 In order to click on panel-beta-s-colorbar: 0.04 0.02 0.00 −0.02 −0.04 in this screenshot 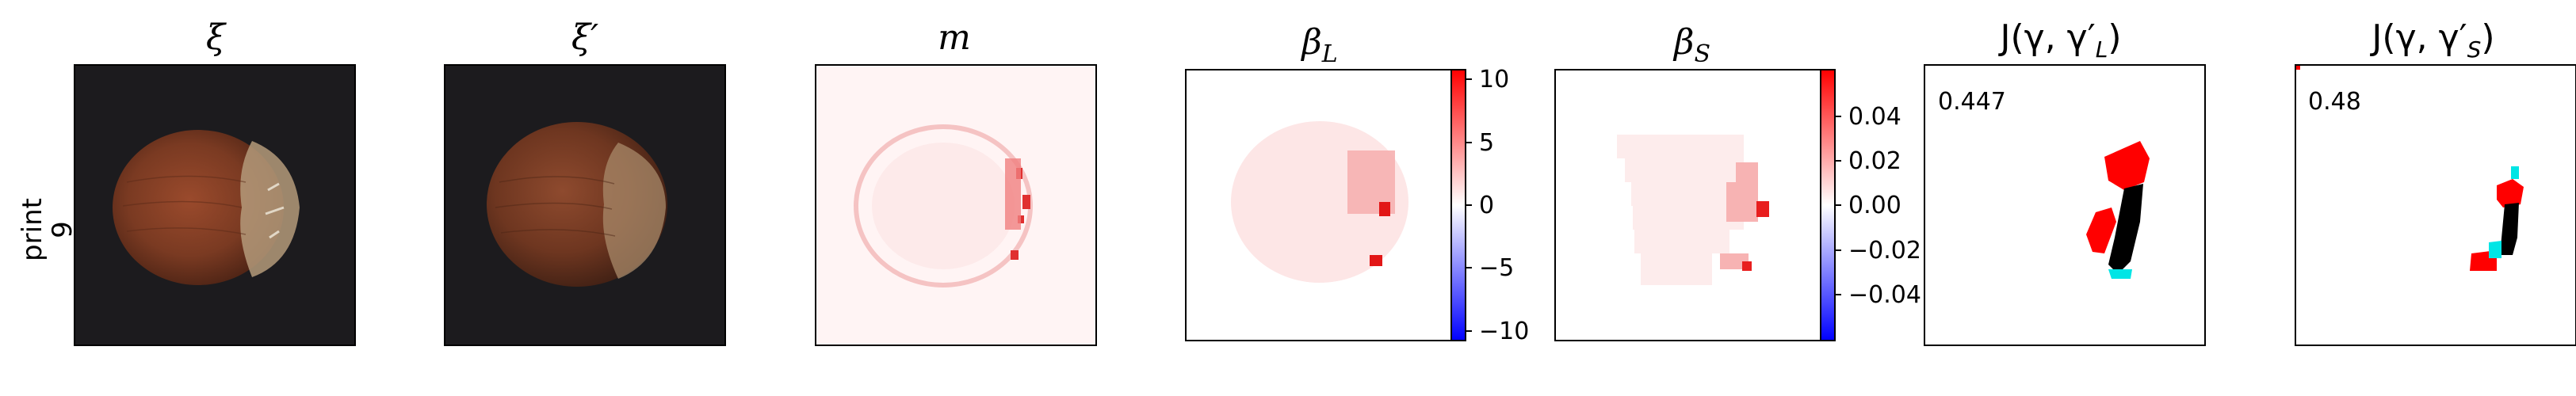, I will do `click(1871, 205)`.